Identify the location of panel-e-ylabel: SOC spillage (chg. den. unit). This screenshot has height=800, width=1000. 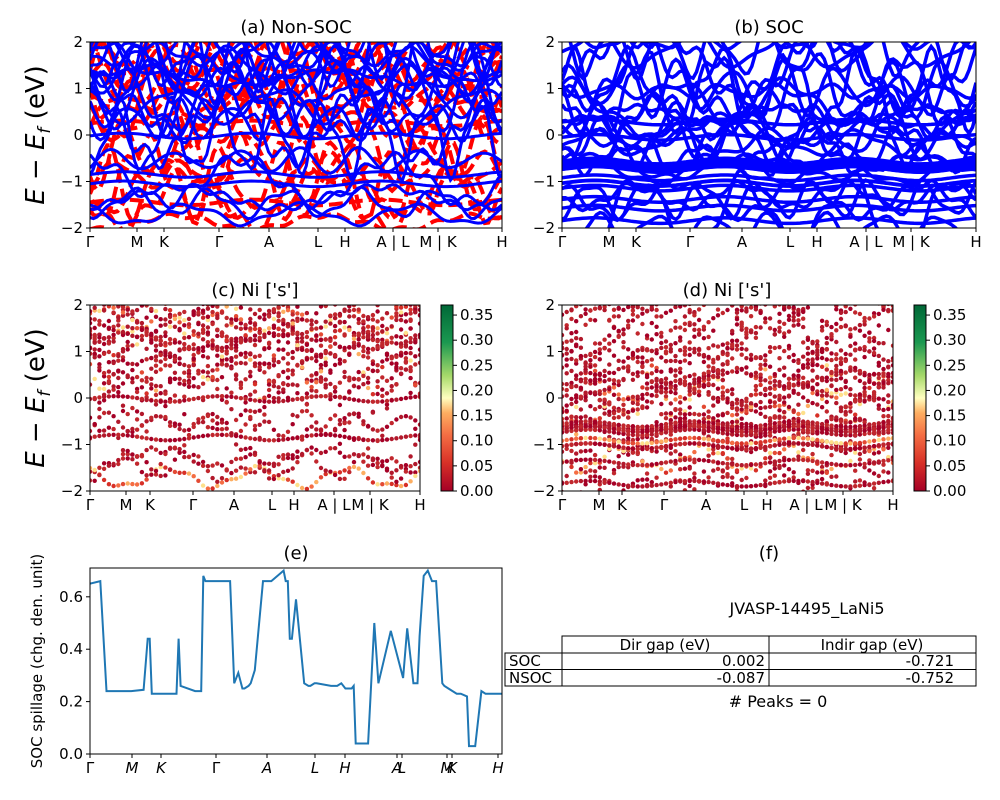
(37, 661).